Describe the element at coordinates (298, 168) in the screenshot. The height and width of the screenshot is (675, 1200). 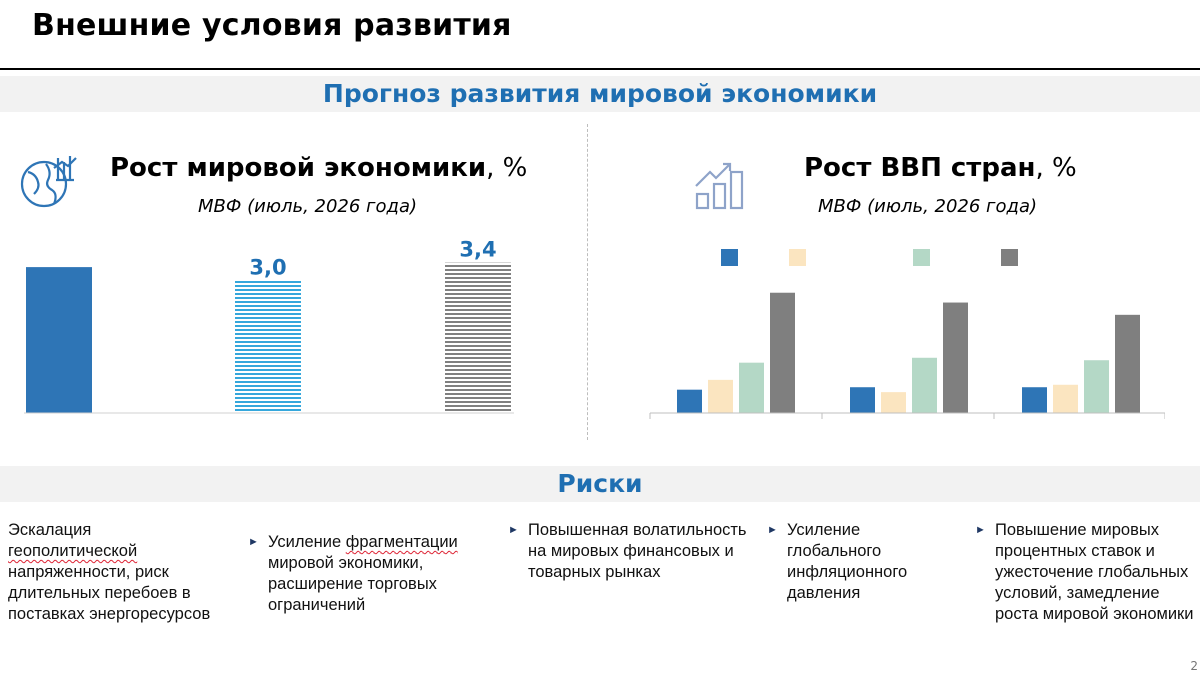
I see `left-panel-title-text: Рост мировой экономики` at that location.